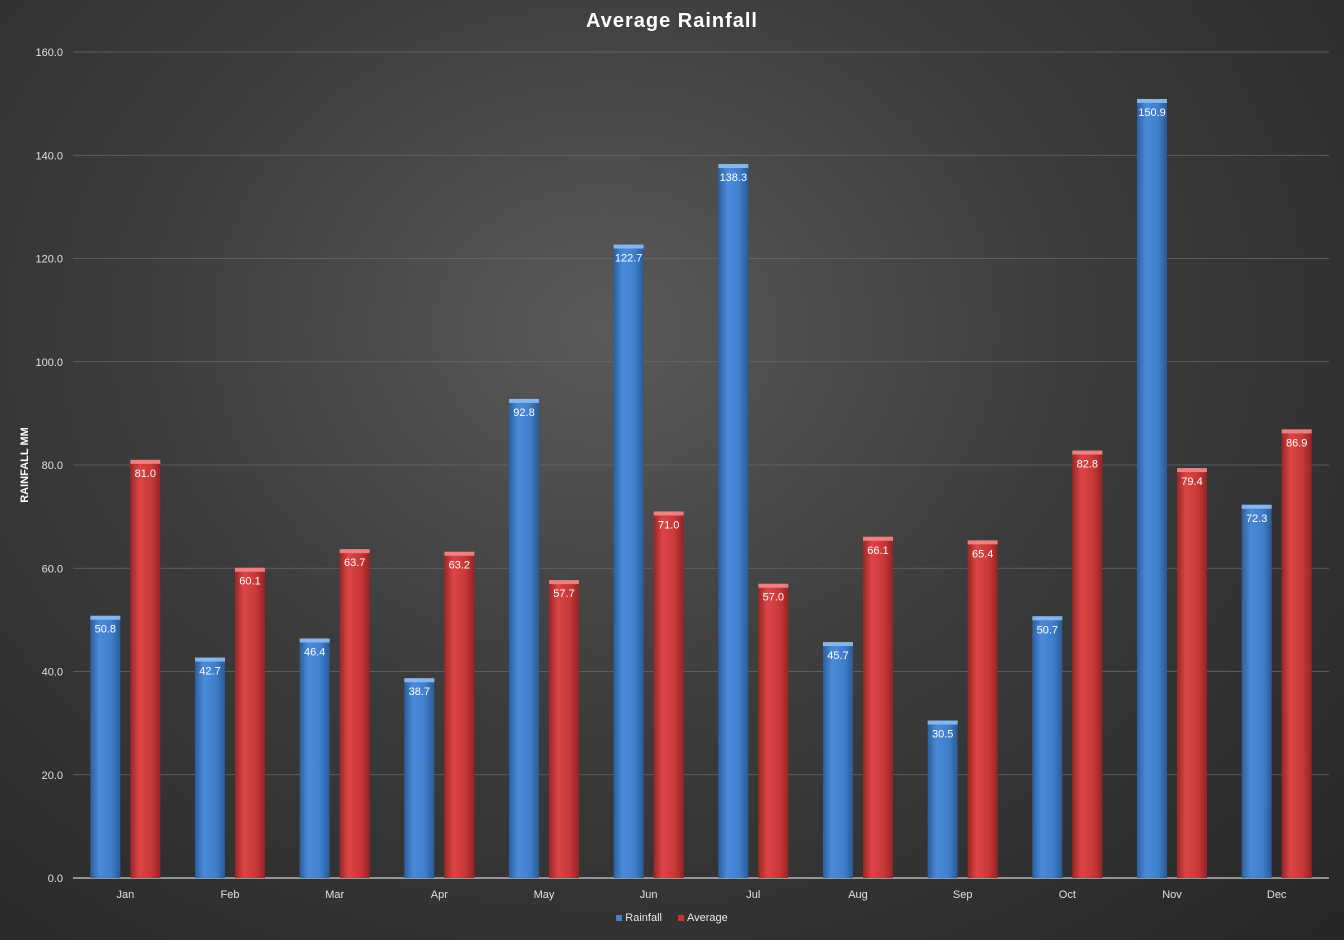  What do you see at coordinates (1172, 895) in the screenshot?
I see `x-tick-label: Nov` at bounding box center [1172, 895].